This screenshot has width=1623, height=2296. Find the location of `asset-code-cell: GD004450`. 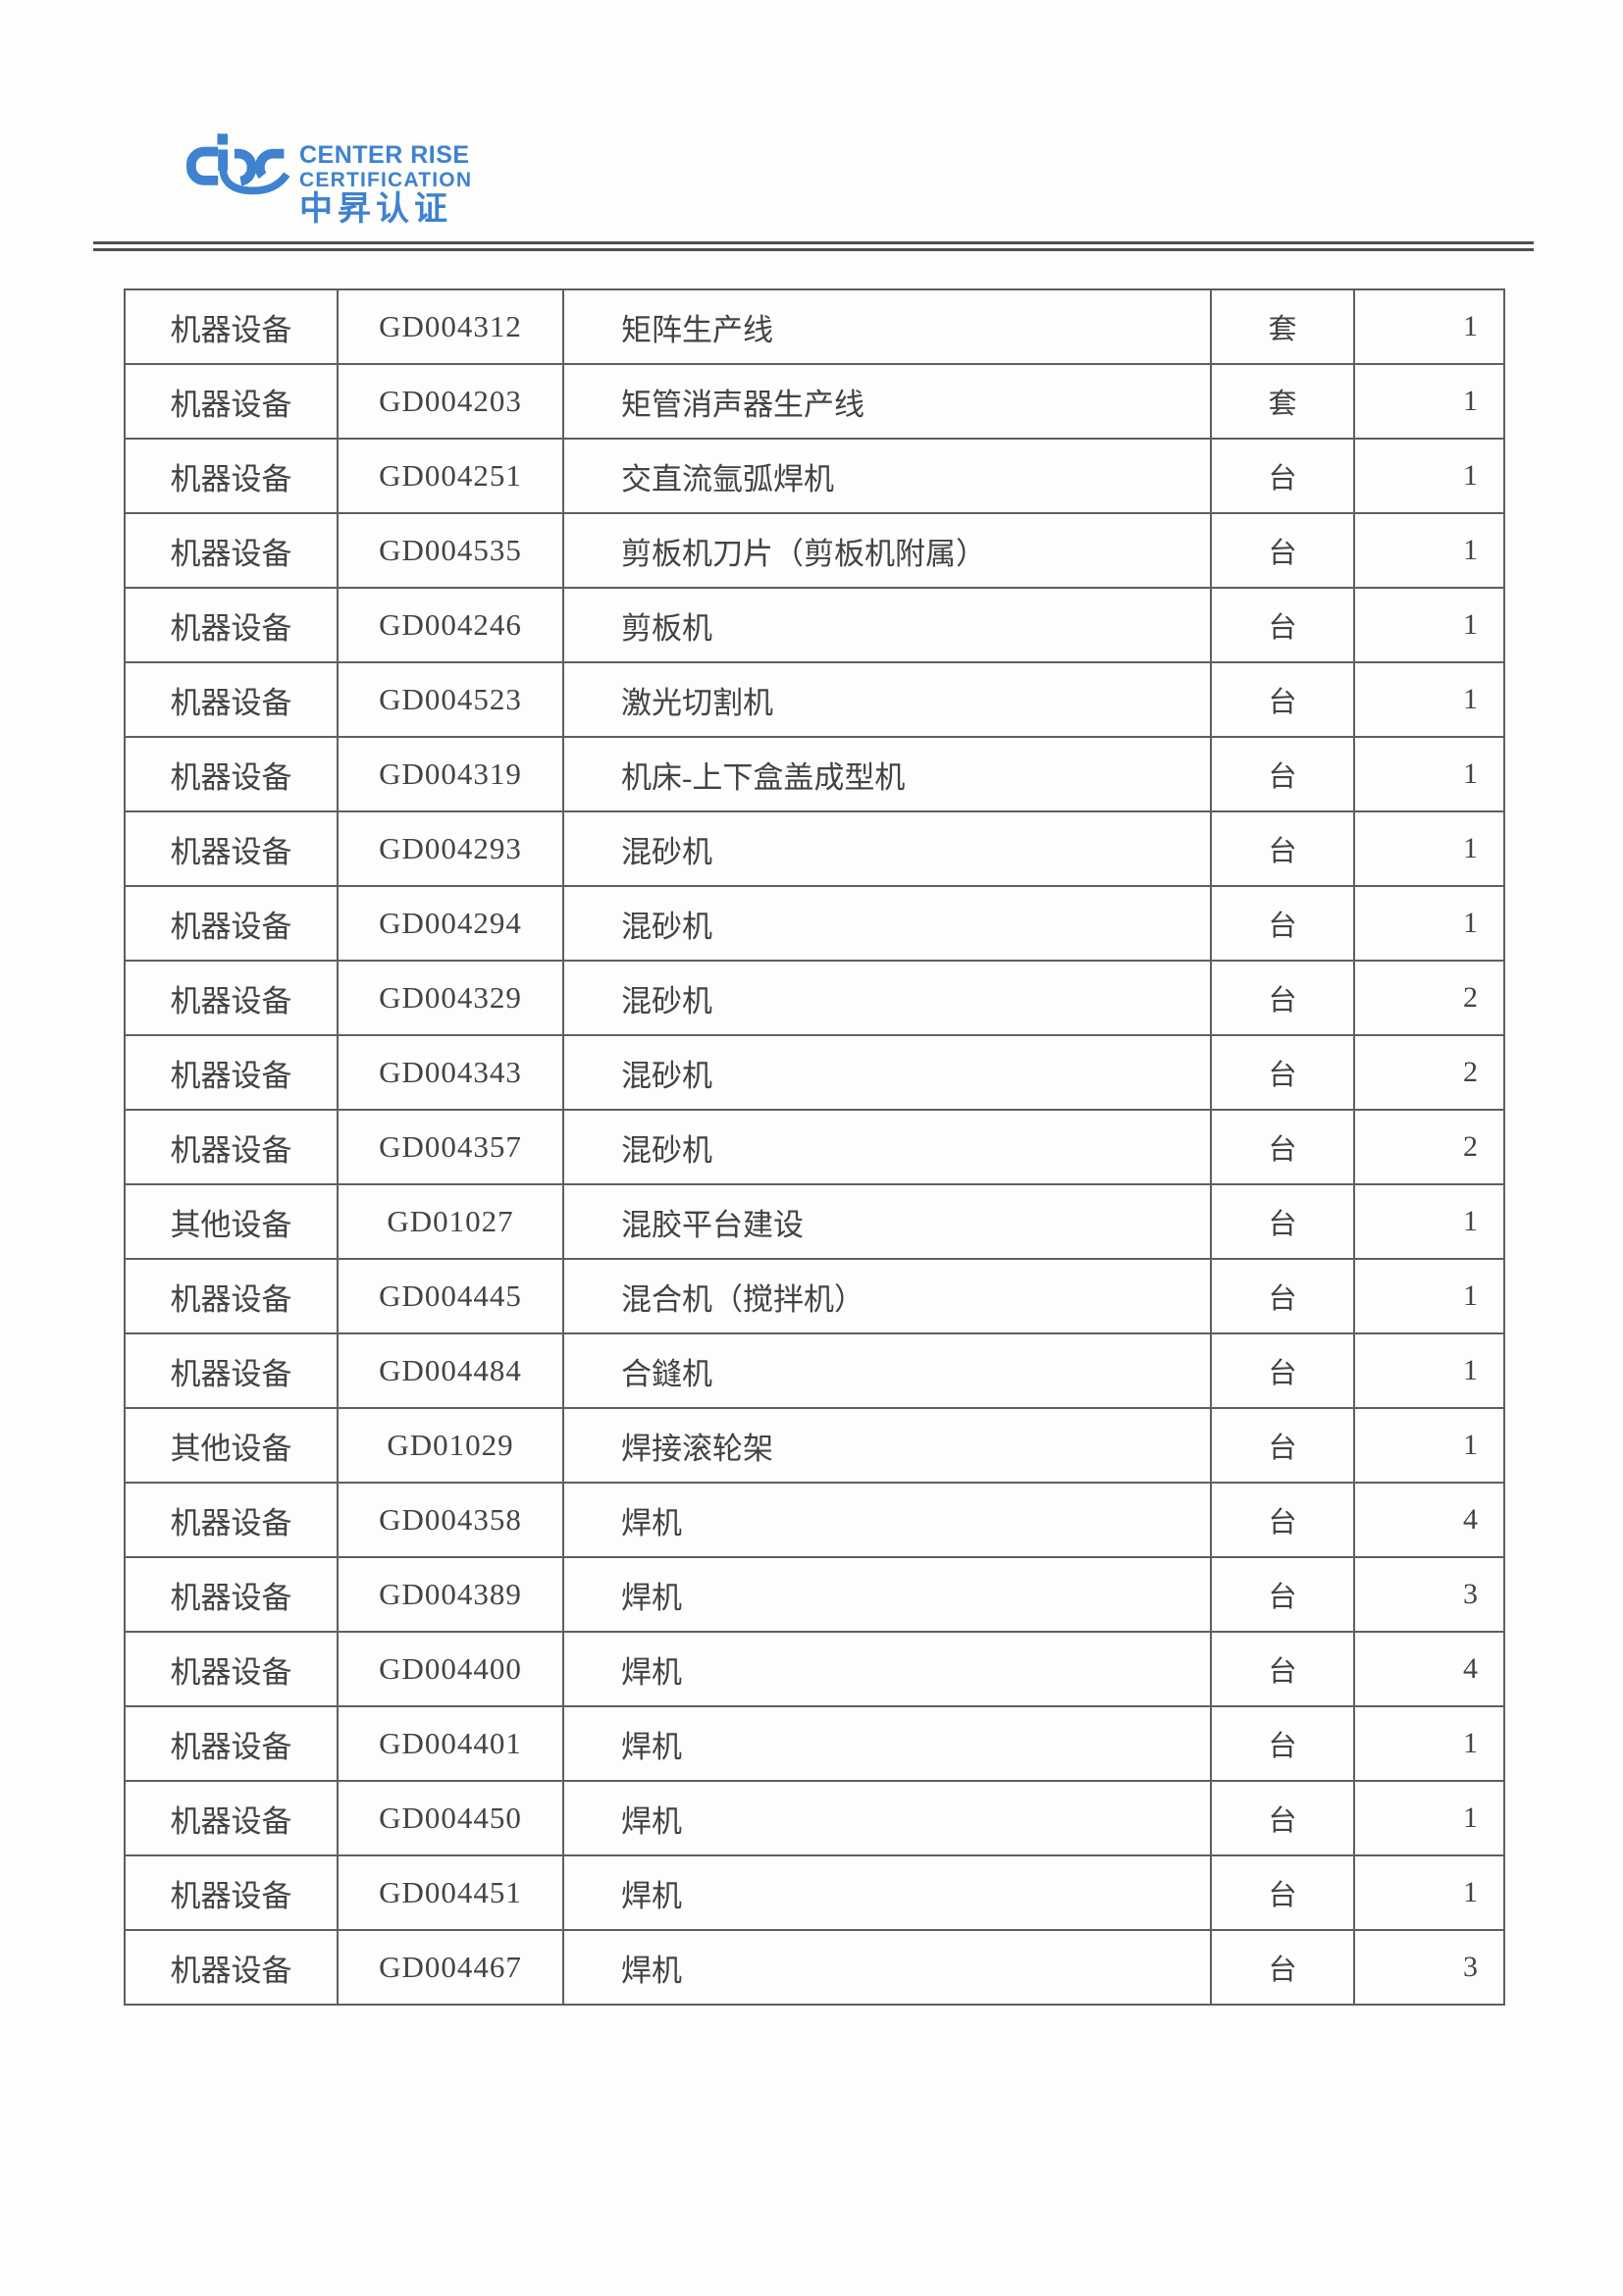

asset-code-cell: GD004450 is located at coordinates (450, 1818).